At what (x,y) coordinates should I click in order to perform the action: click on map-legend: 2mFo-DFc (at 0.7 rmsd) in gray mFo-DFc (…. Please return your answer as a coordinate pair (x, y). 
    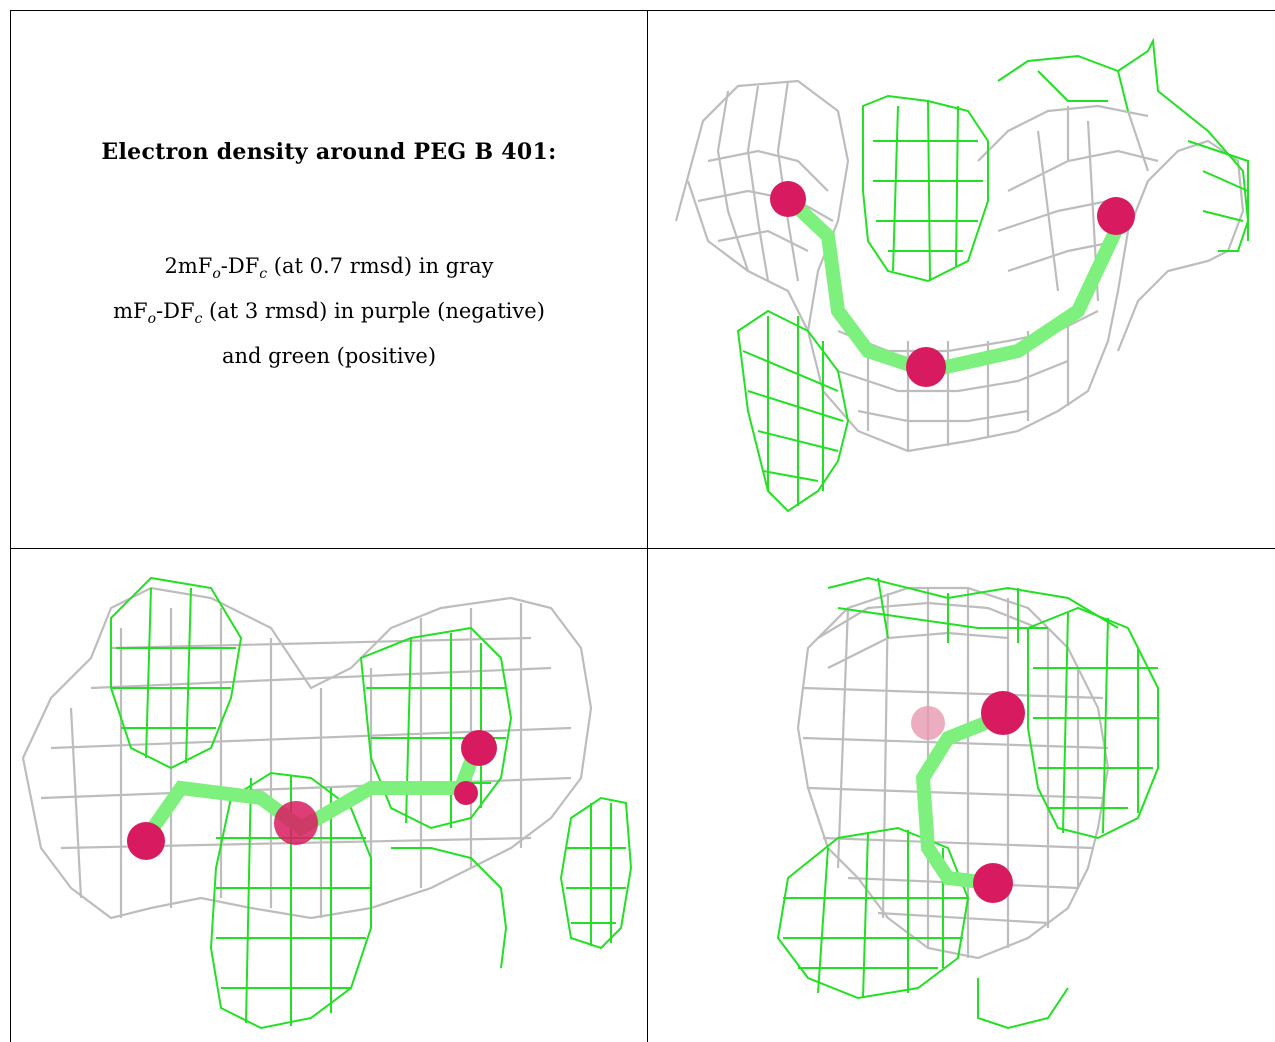
    Looking at the image, I should click on (329, 311).